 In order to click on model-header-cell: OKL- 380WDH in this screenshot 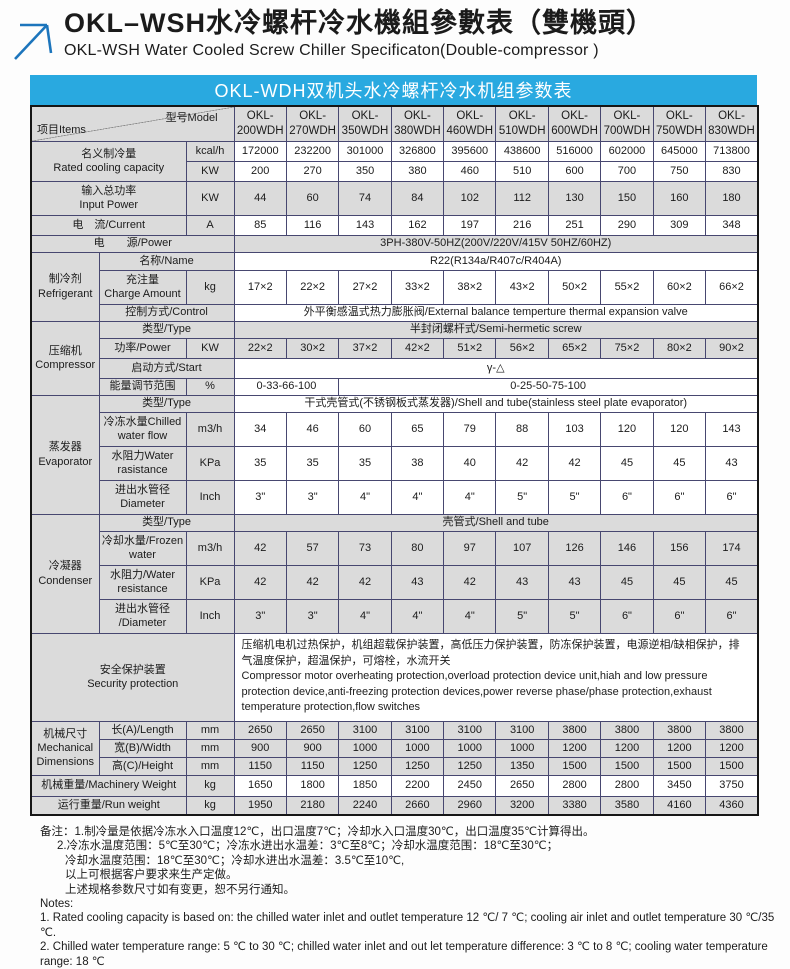, I will do `click(417, 123)`.